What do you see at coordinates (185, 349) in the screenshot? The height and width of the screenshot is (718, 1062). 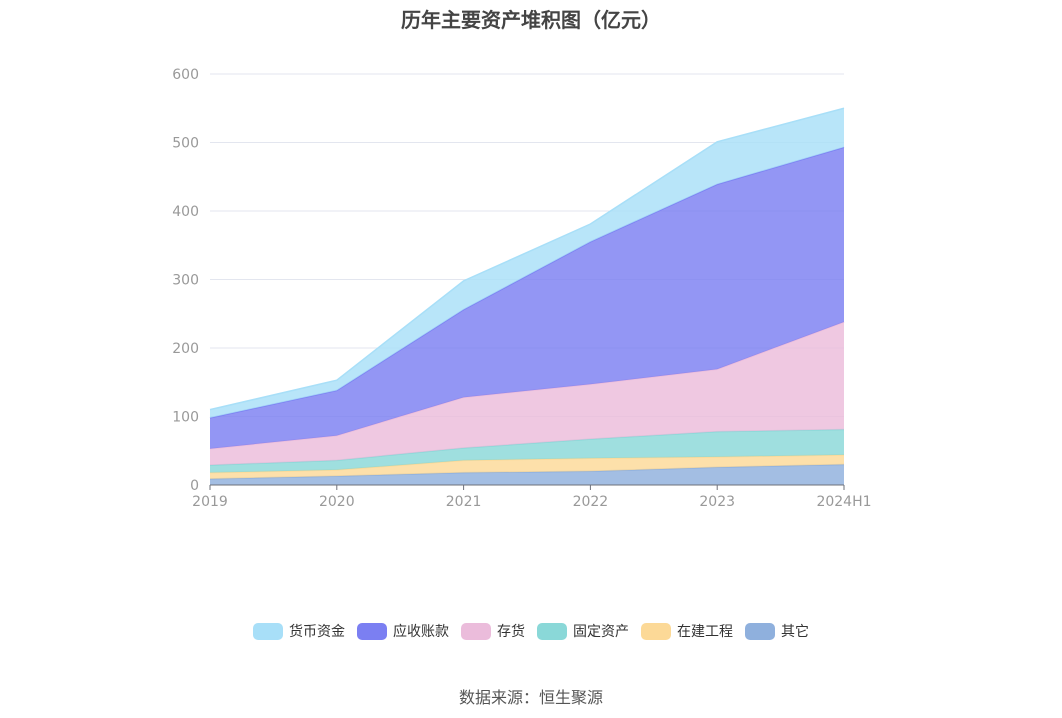 I see `y-tick-label: 200` at bounding box center [185, 349].